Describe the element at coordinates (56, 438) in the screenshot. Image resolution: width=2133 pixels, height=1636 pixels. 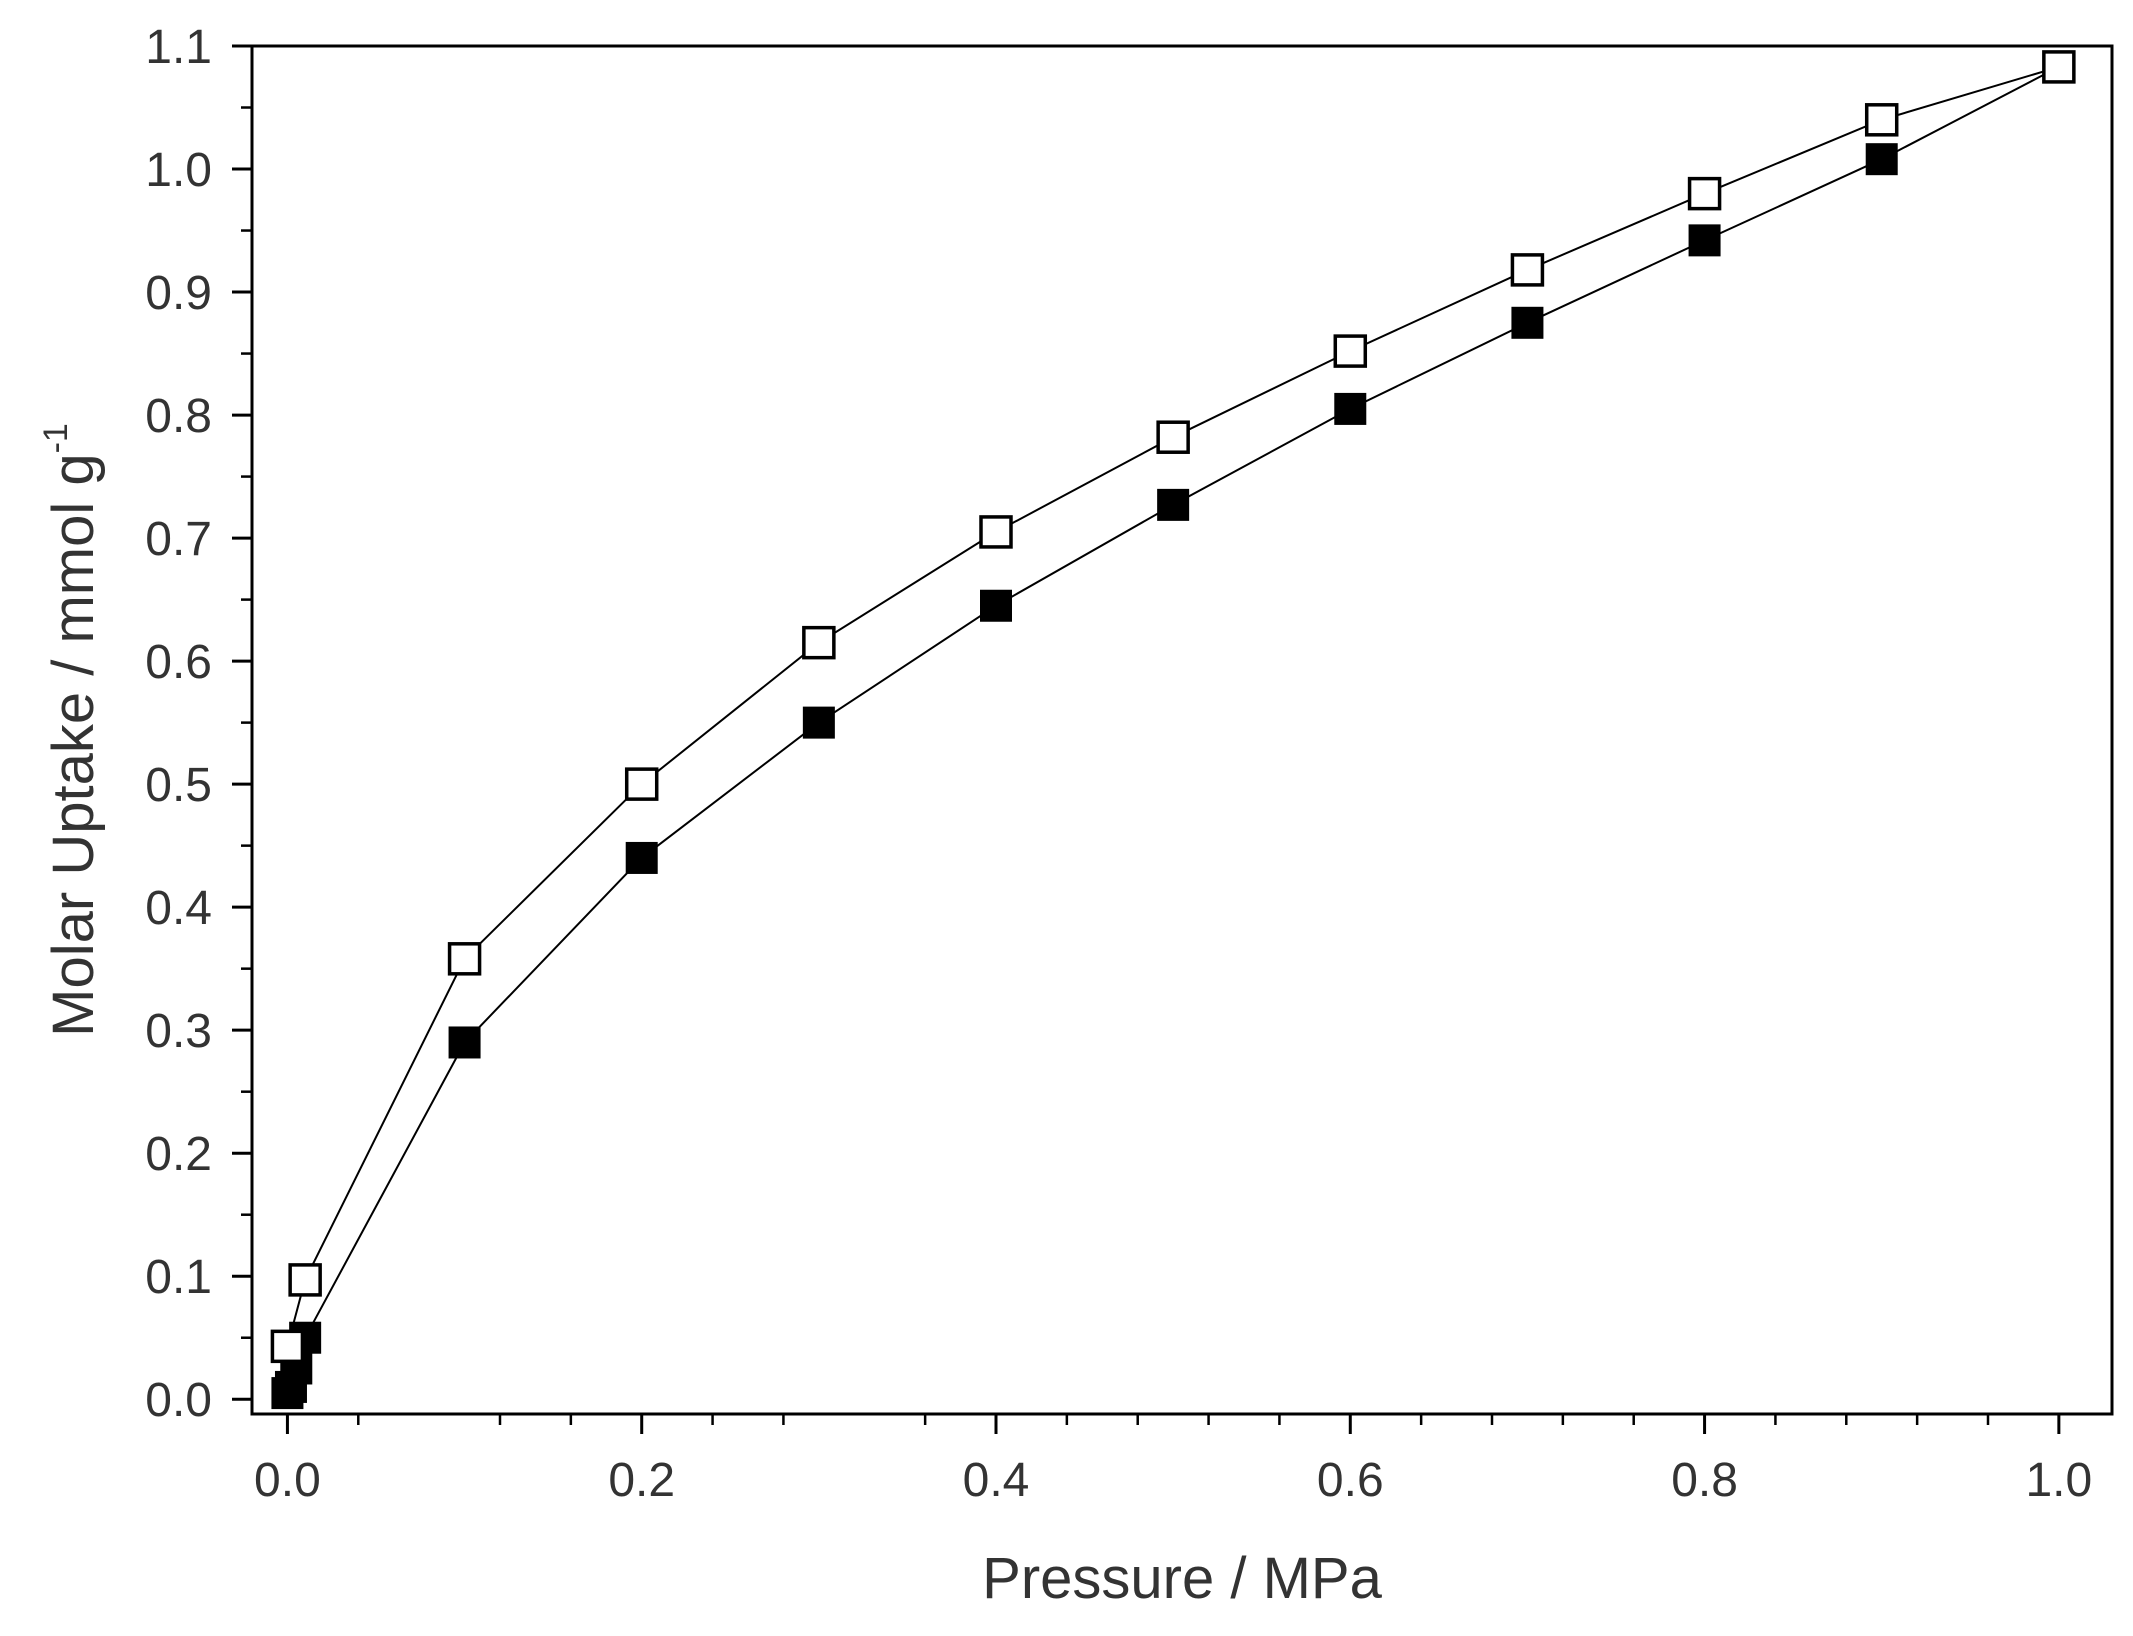
I see `y-axis-title-superscript: -1` at that location.